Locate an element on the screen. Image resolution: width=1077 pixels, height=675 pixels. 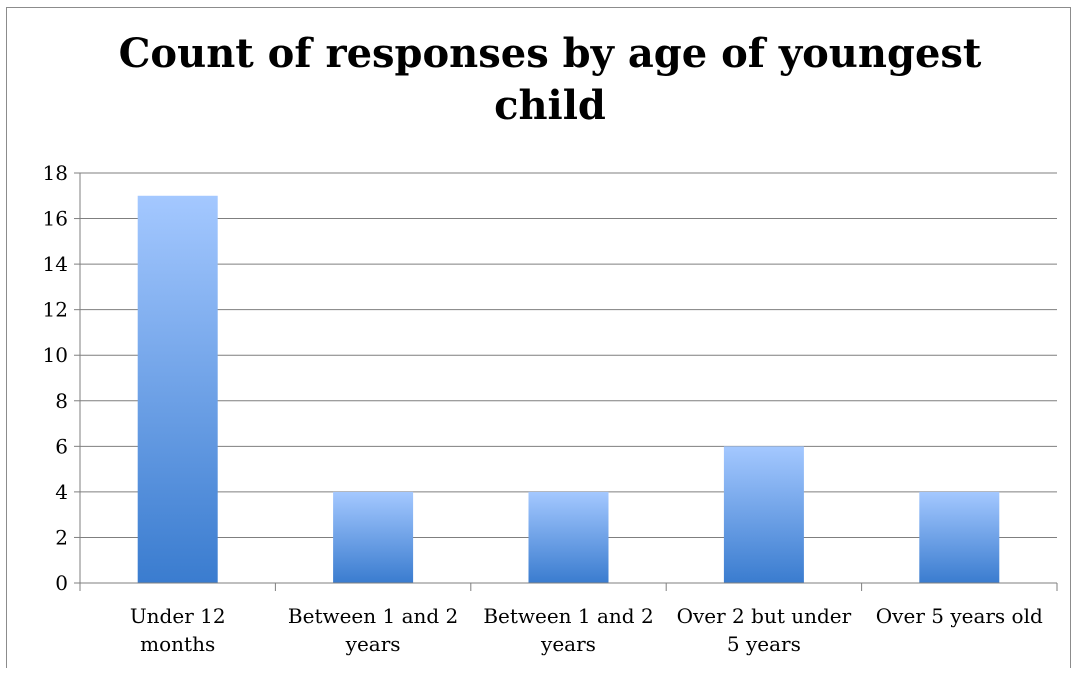
y-tick-label: 10 is located at coordinates (55, 355).